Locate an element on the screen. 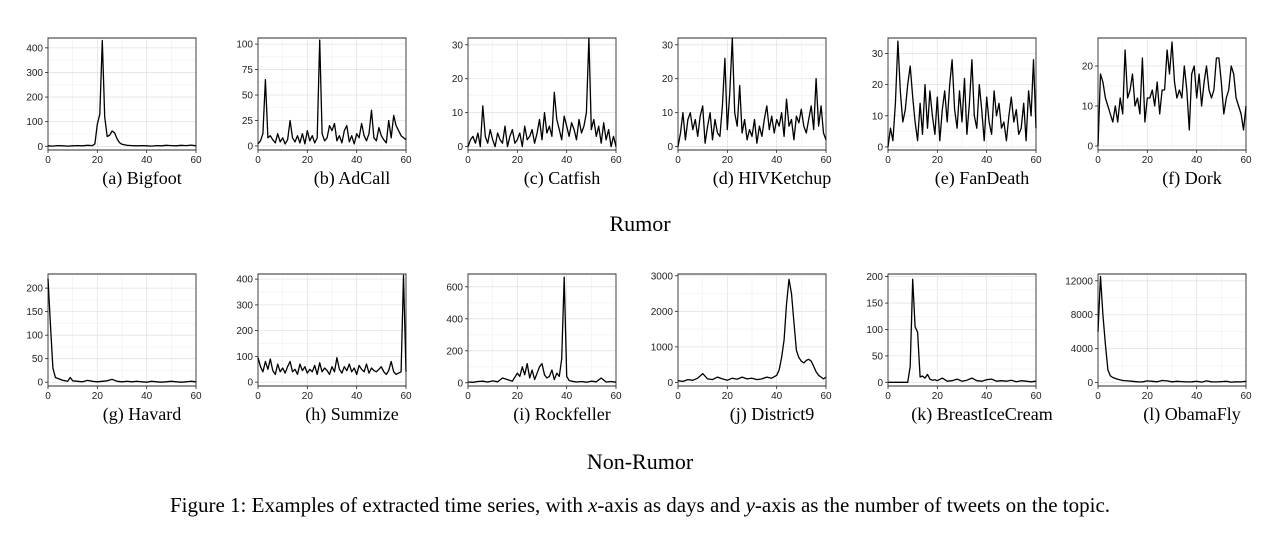  caption-mid: -axis as days and is located at coordinates (671, 505).